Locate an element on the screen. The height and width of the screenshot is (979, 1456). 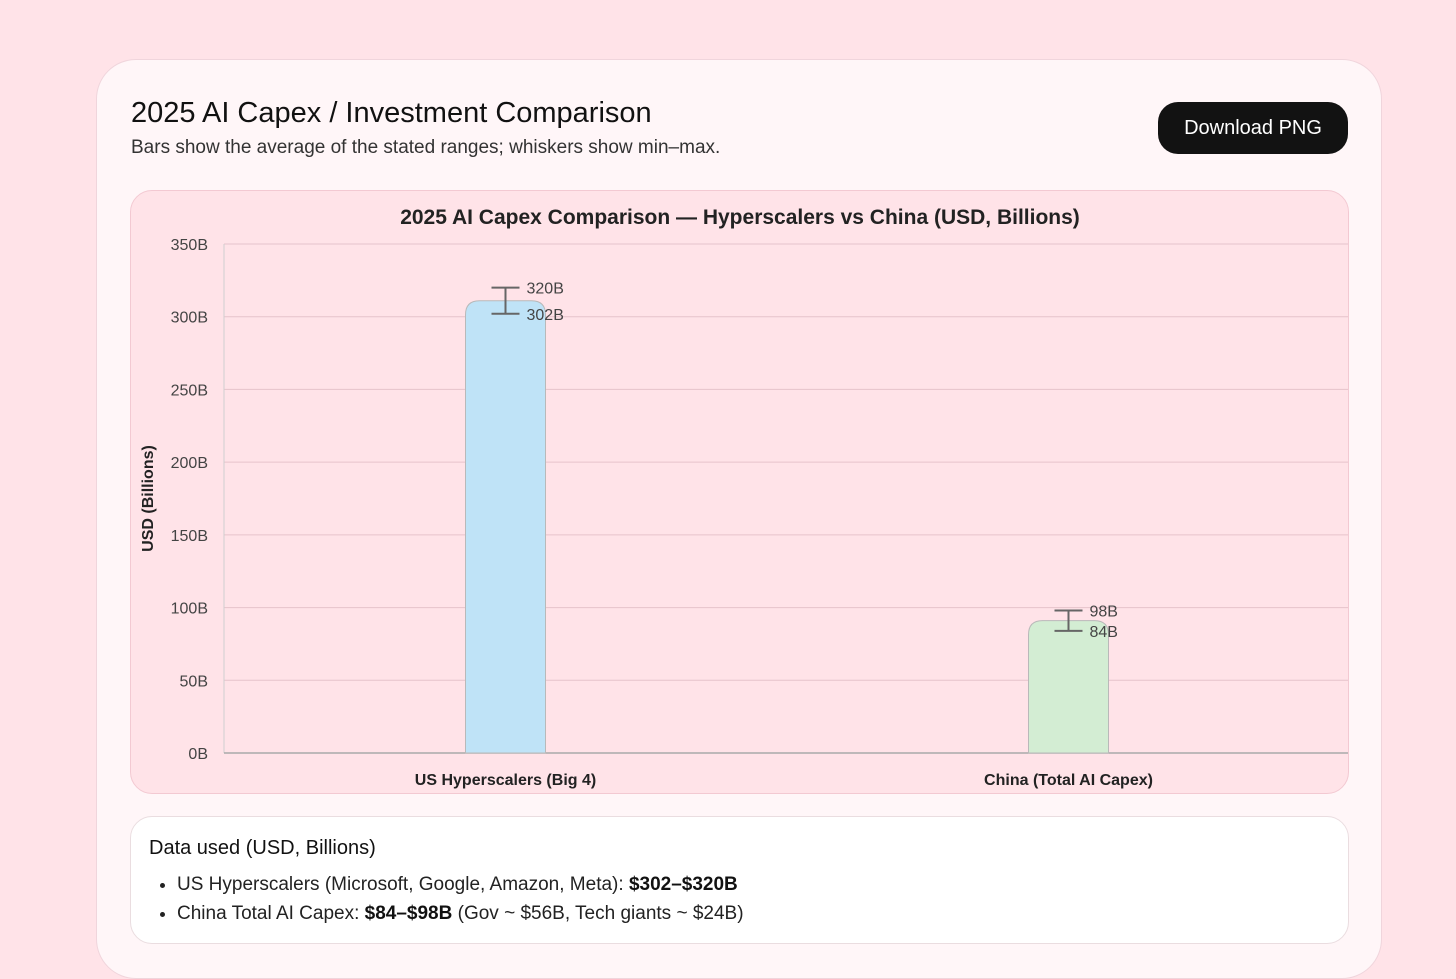
list-item-suffix: (Gov ~ $56B, Tech giants ~ $24B) is located at coordinates (598, 913).